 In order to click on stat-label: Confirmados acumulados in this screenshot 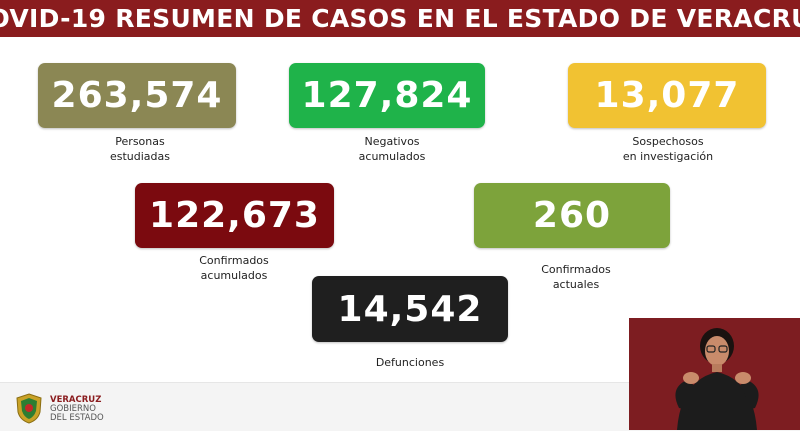, I will do `click(234, 268)`.